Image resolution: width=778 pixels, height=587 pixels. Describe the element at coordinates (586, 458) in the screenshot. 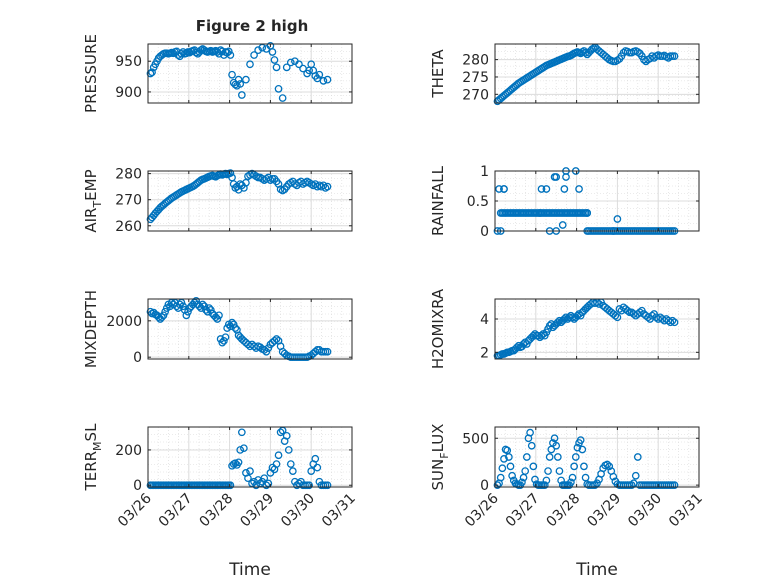

I see `markers` at that location.